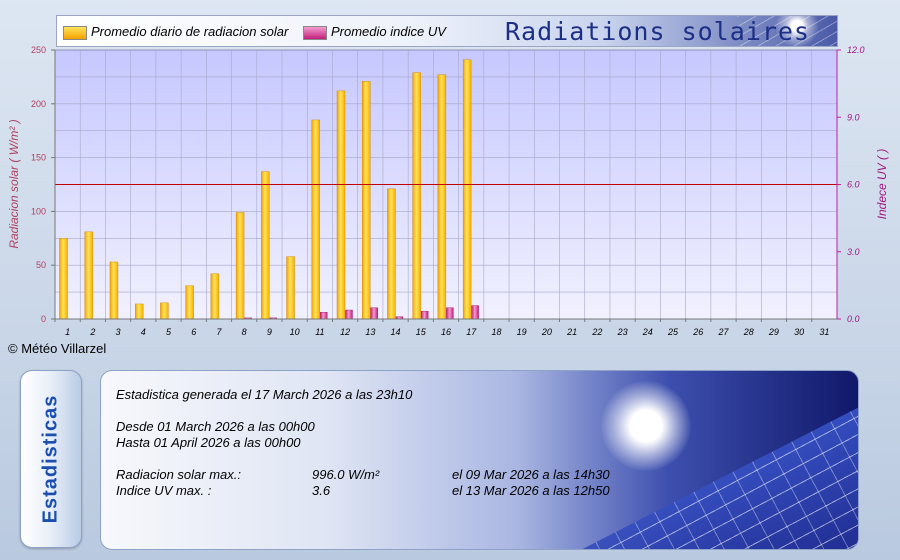 Image resolution: width=900 pixels, height=560 pixels. Describe the element at coordinates (421, 332) in the screenshot. I see `x-tick-label: 15` at that location.